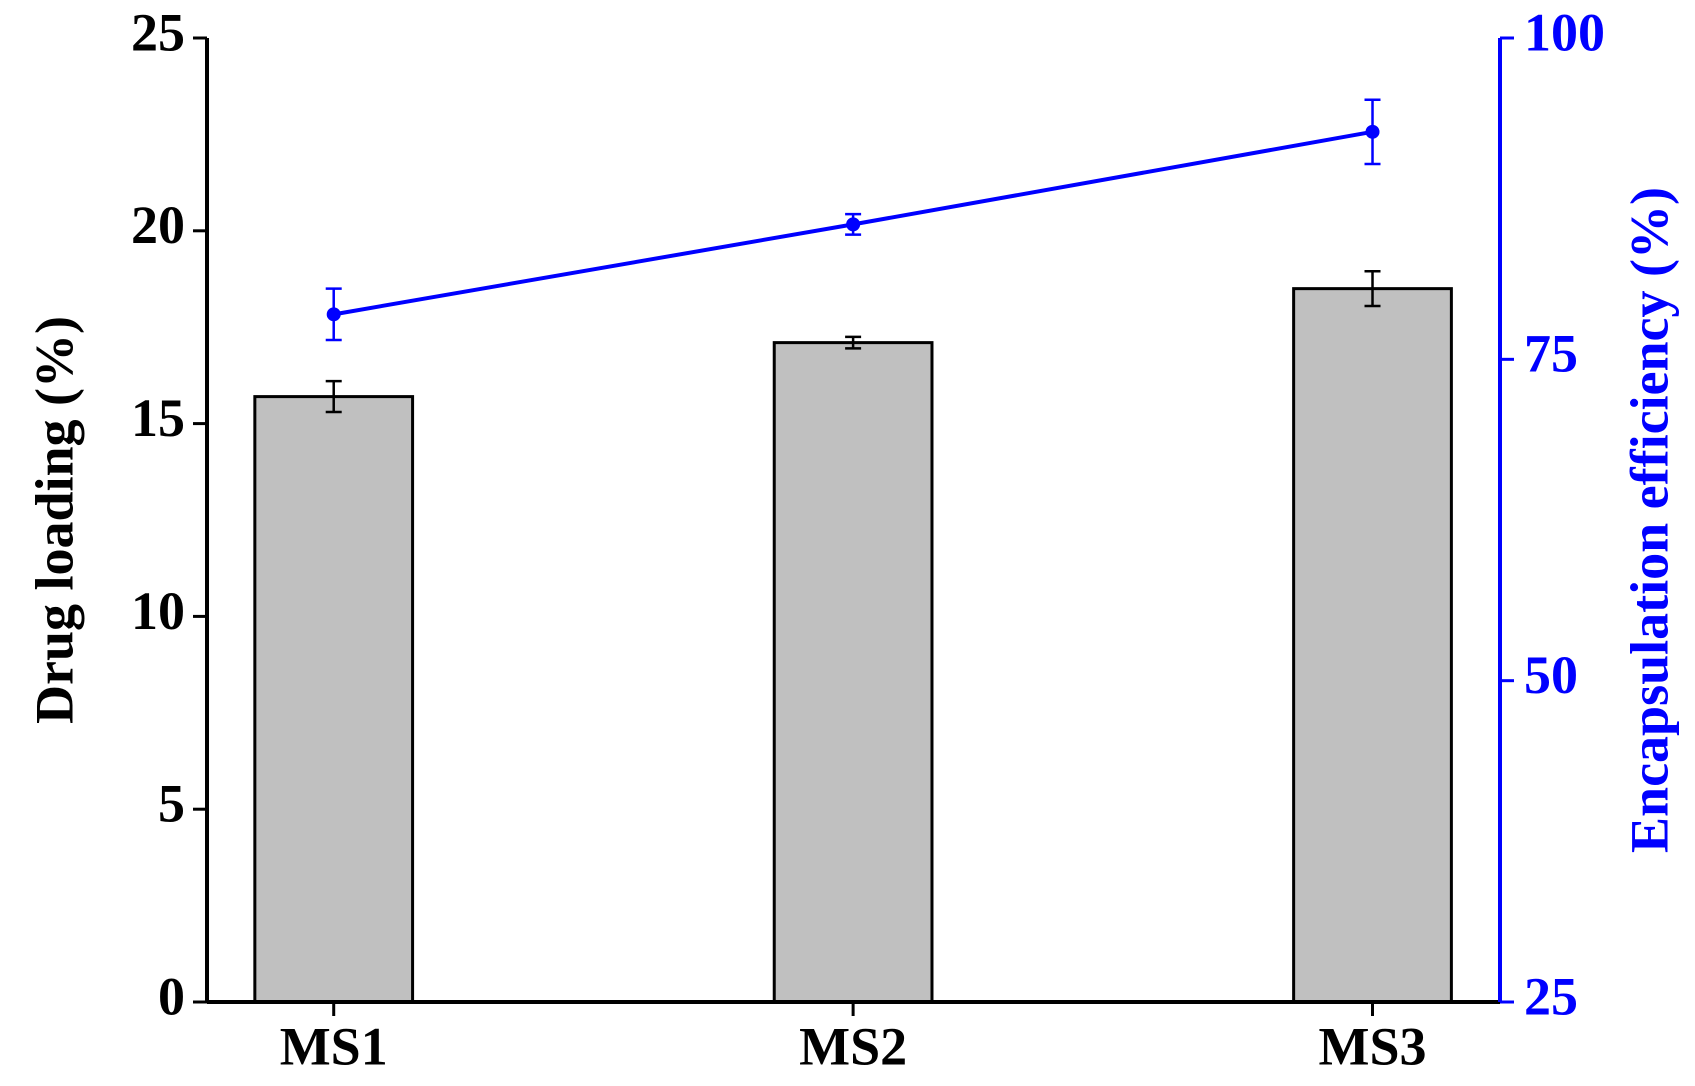  I want to click on y-tick-label: 10, so click(158, 611).